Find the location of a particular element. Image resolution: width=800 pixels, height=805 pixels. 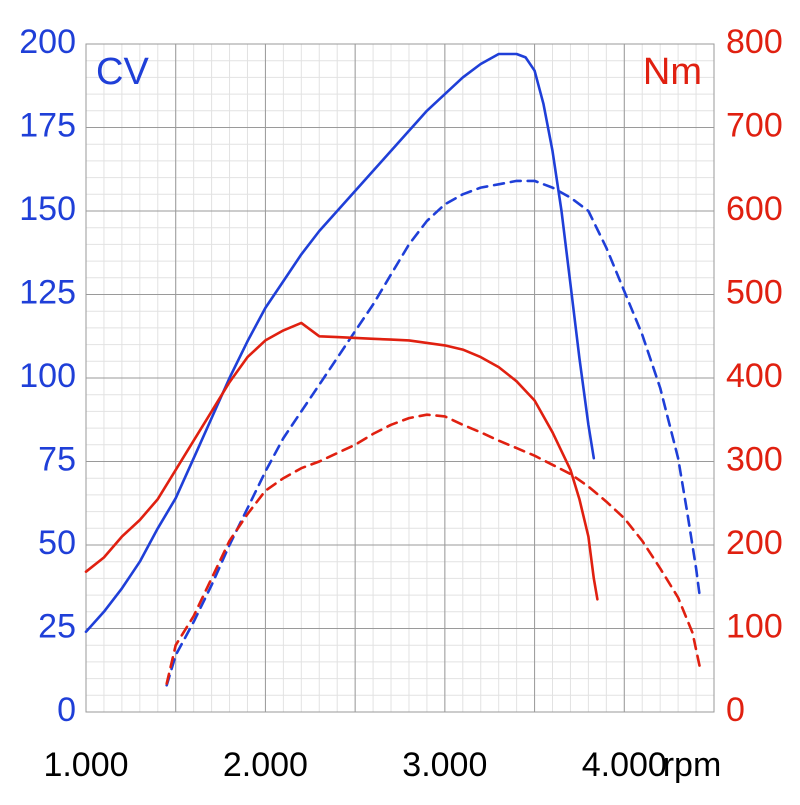

left-axis-unit-label: CV is located at coordinates (122, 72).